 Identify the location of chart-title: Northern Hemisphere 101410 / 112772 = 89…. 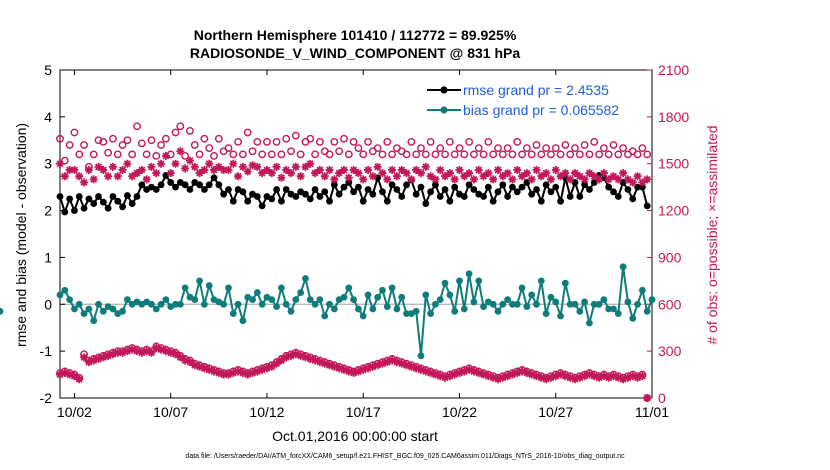
(355, 35).